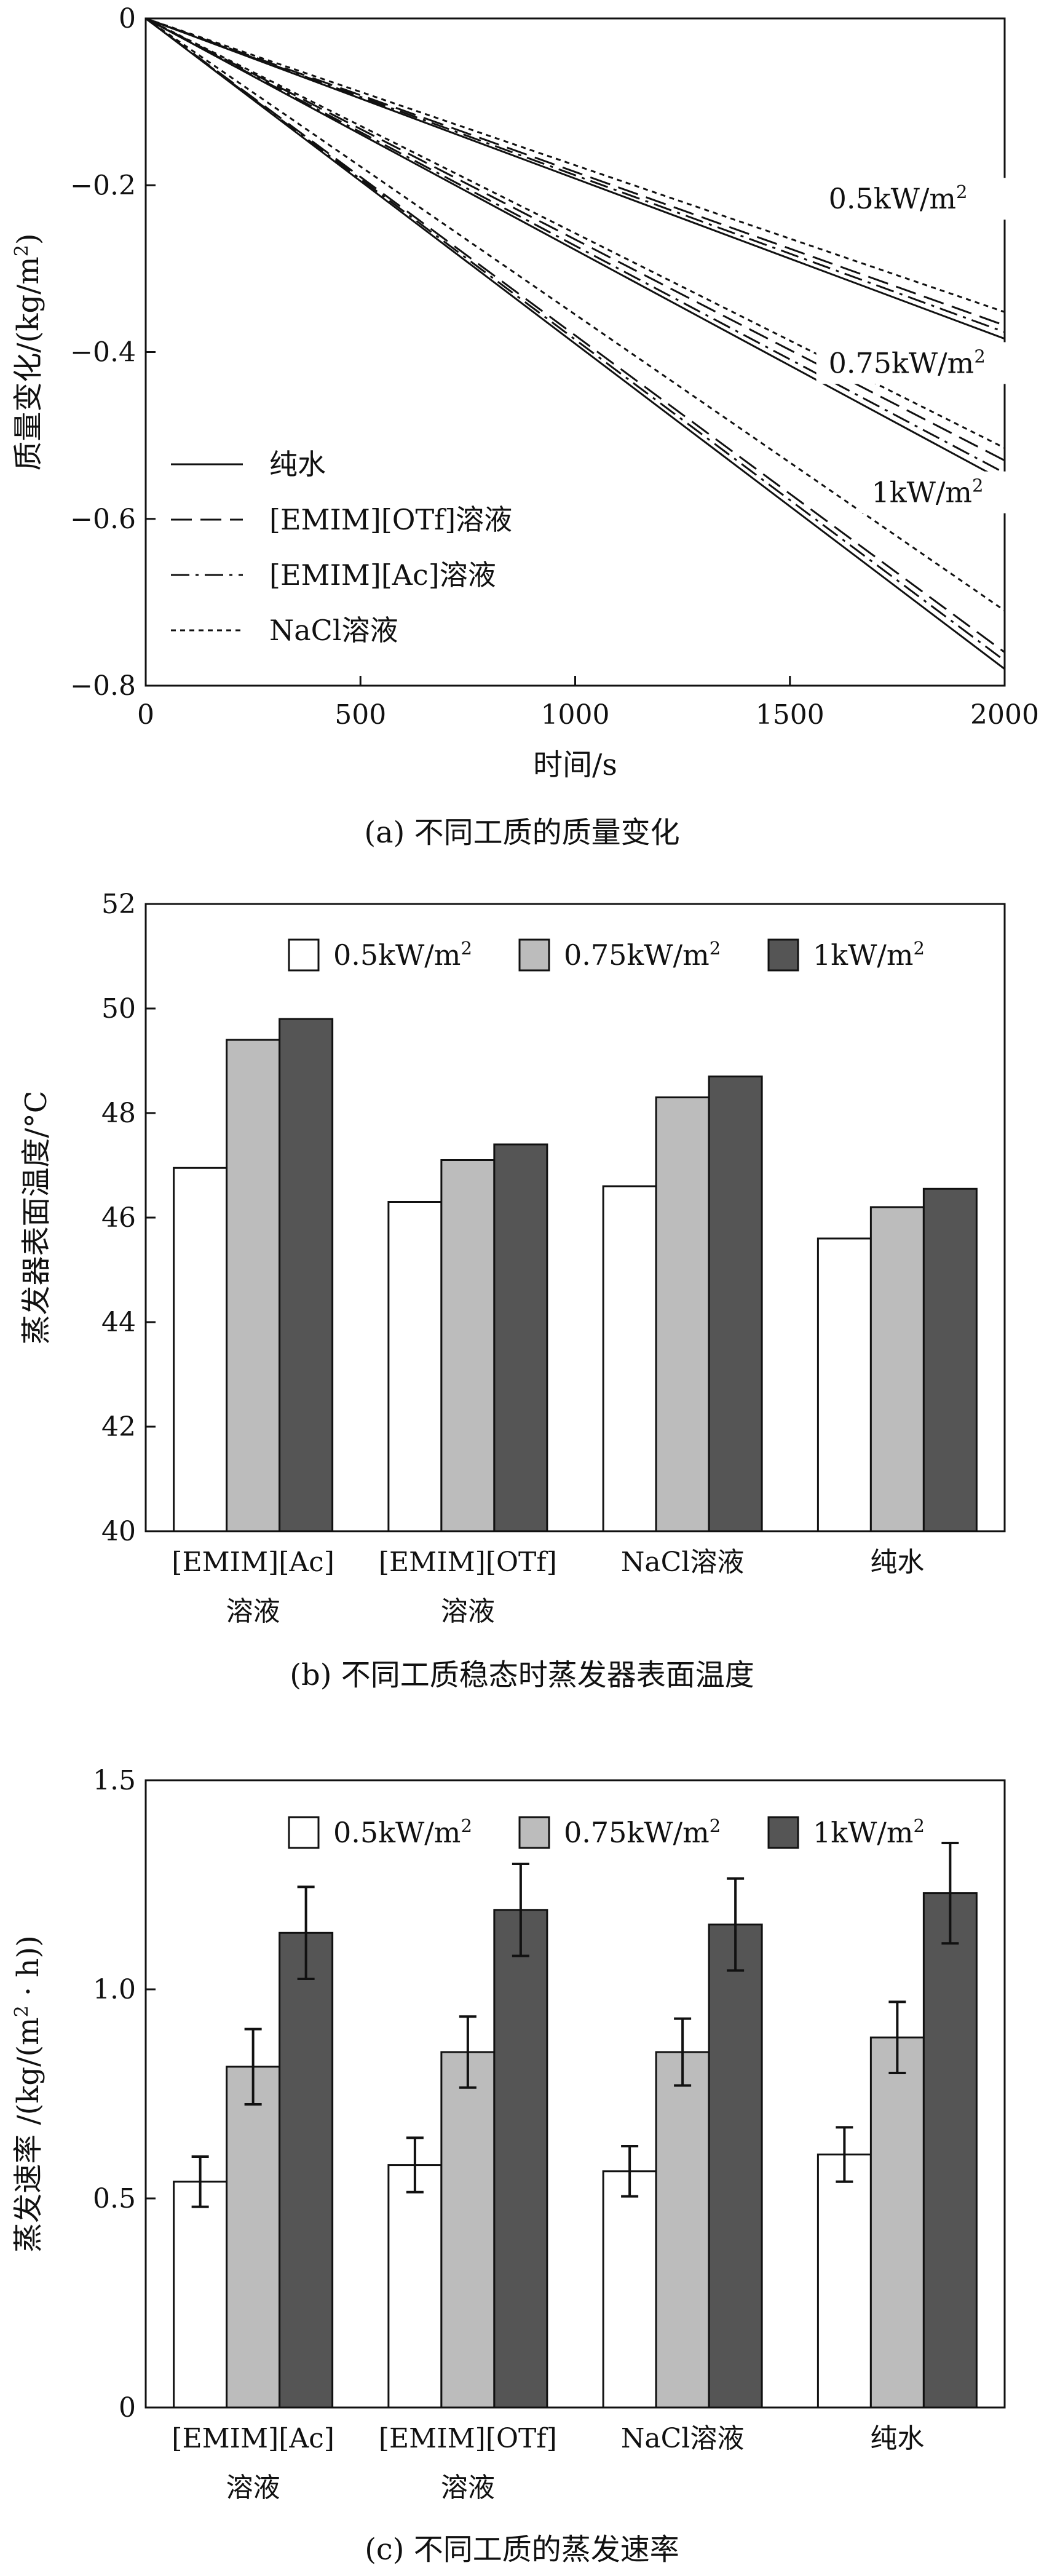  I want to click on series-label-main: 0.5kW/m, so click(892, 199).